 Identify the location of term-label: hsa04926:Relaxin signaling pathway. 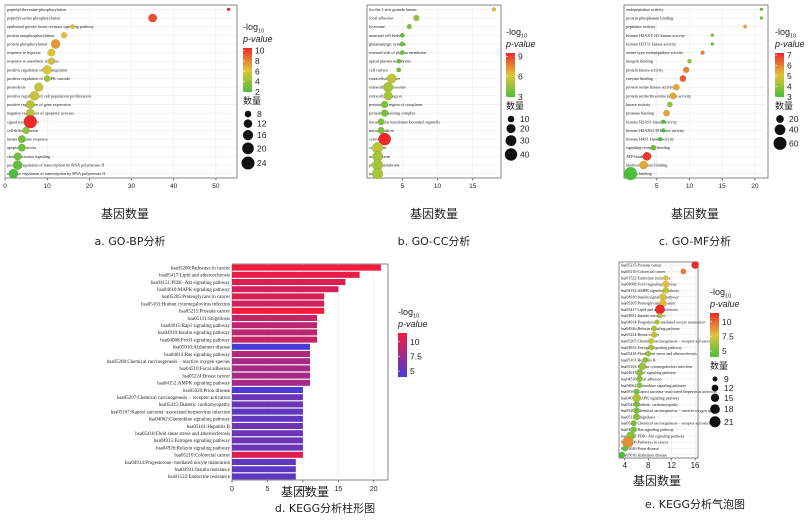
(650, 328).